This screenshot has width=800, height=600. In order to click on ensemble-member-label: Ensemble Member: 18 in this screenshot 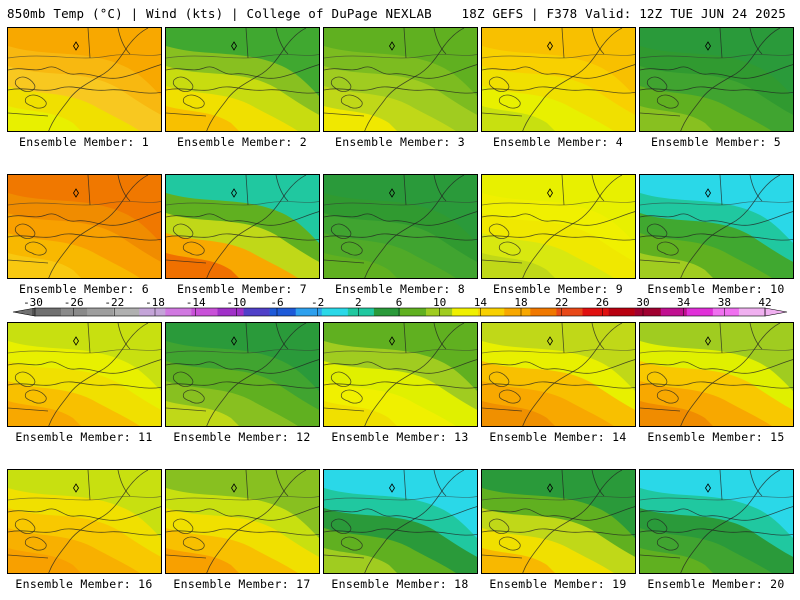, I will do `click(400, 584)`.